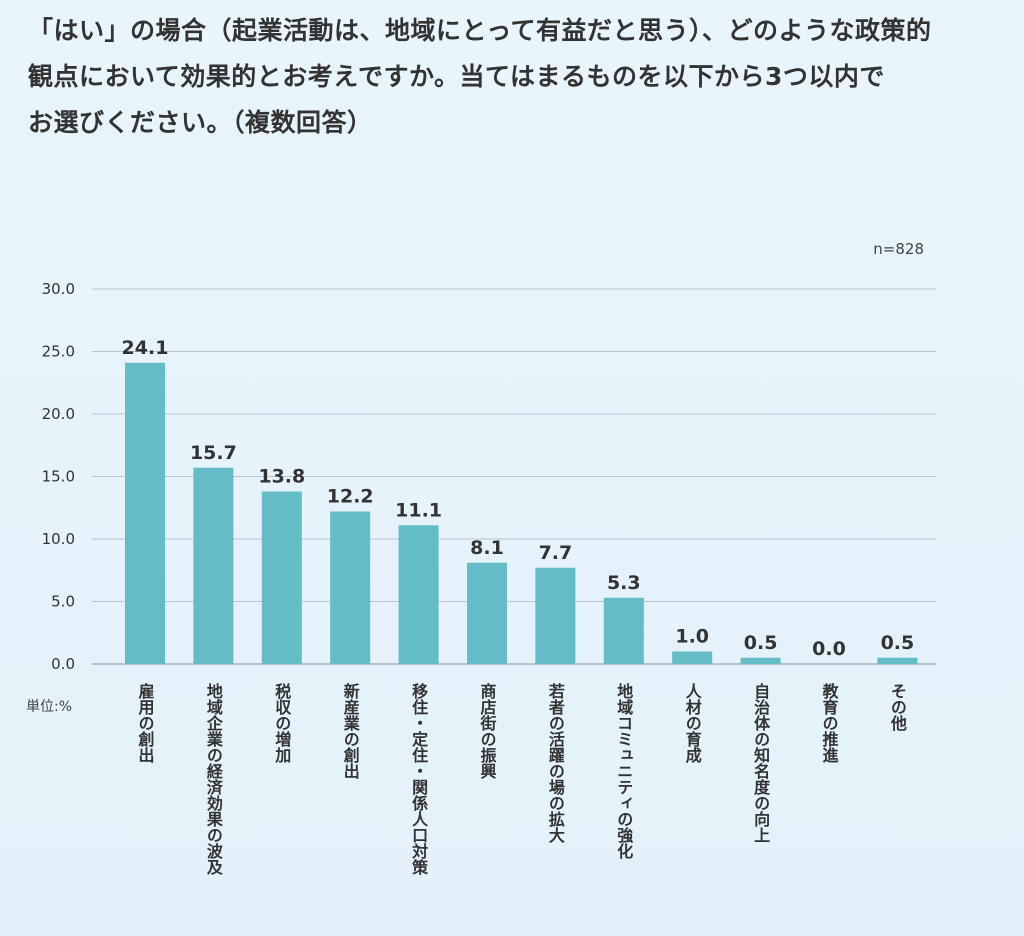 The width and height of the screenshot is (1024, 936). What do you see at coordinates (49, 707) in the screenshot?
I see `unit-label: 単位:%` at bounding box center [49, 707].